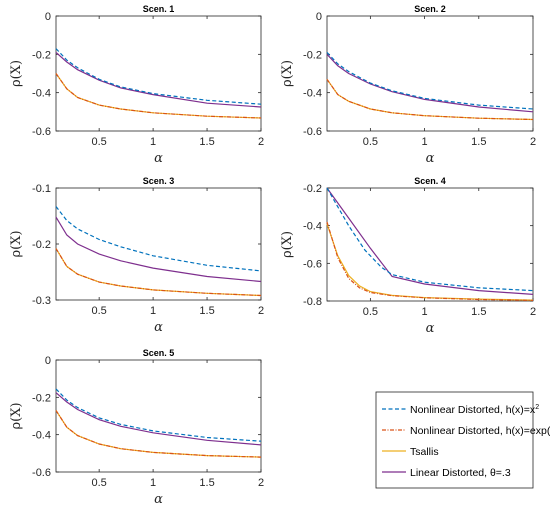 This screenshot has height=520, width=550. Describe the element at coordinates (430, 9) in the screenshot. I see `subplot-title: Scen. 2` at that location.